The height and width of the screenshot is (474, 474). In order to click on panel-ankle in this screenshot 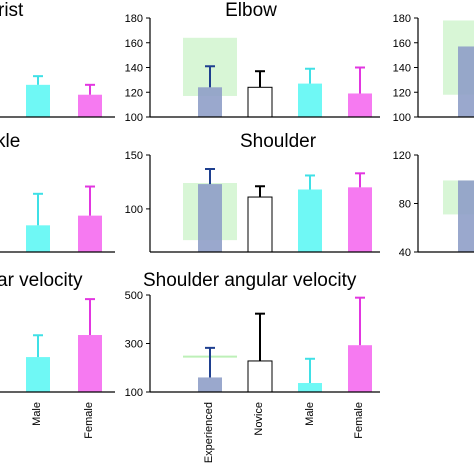, I will do `click(57, 219)`.